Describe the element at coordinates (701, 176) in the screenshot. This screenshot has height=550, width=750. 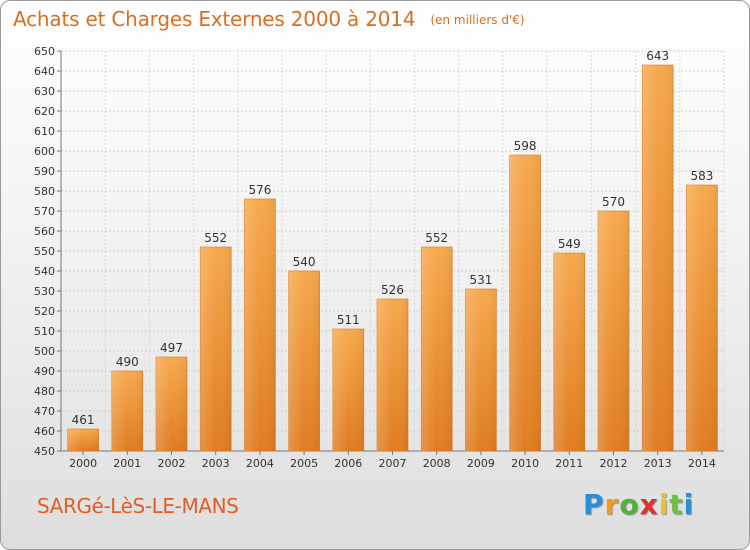
I see `data-label: 583` at that location.